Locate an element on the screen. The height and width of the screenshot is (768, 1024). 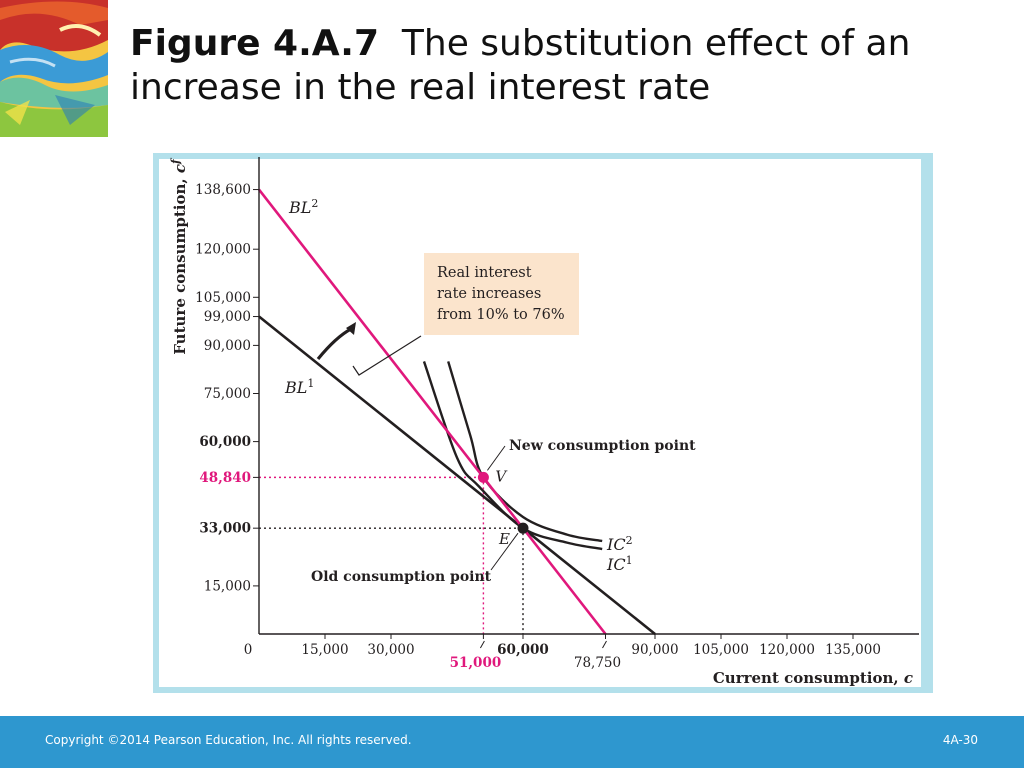
y-tick-label: 15,000 is located at coordinates (227, 586).